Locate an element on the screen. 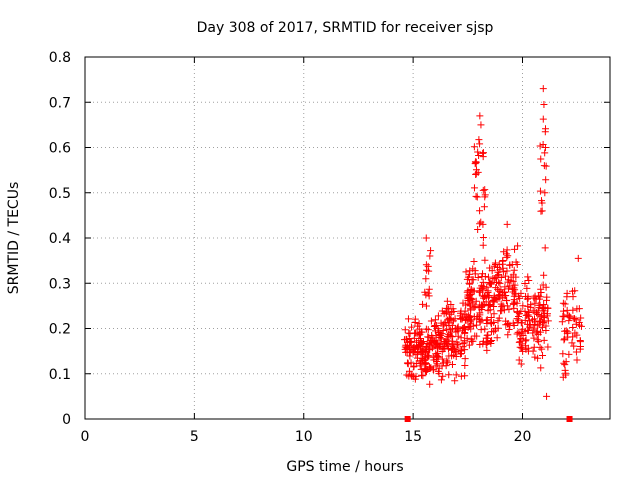 Image resolution: width=640 pixels, height=480 pixels. y-tick-label: 0.8 is located at coordinates (60, 58).